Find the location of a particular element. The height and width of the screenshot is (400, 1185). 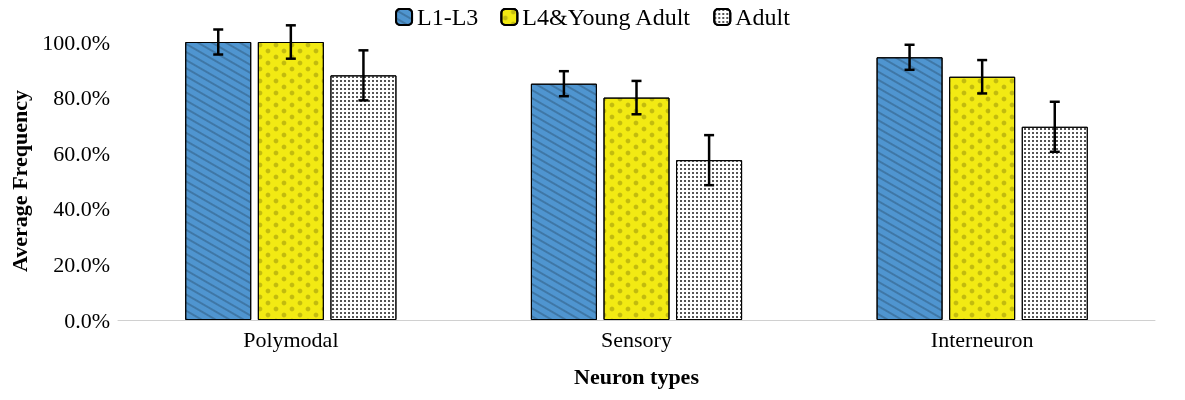

legend-label: Adult is located at coordinates (763, 17).